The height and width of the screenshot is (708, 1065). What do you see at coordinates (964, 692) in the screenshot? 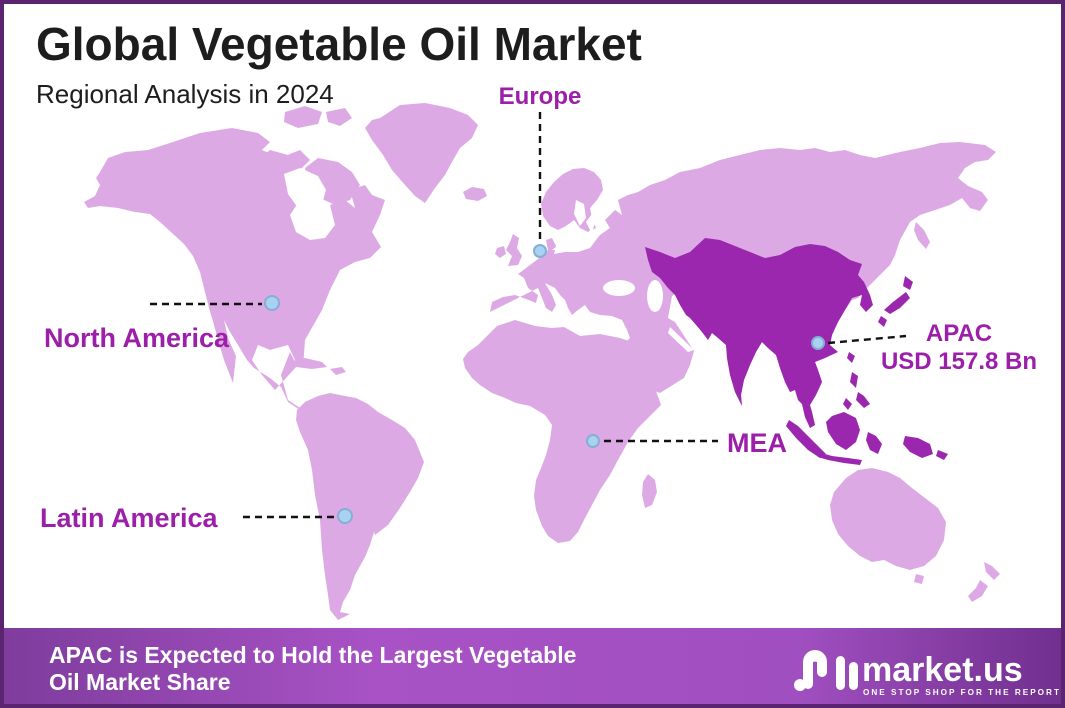
I see `svg-text: ONE STOP SHOP FOR THE REPORTS` at bounding box center [964, 692].